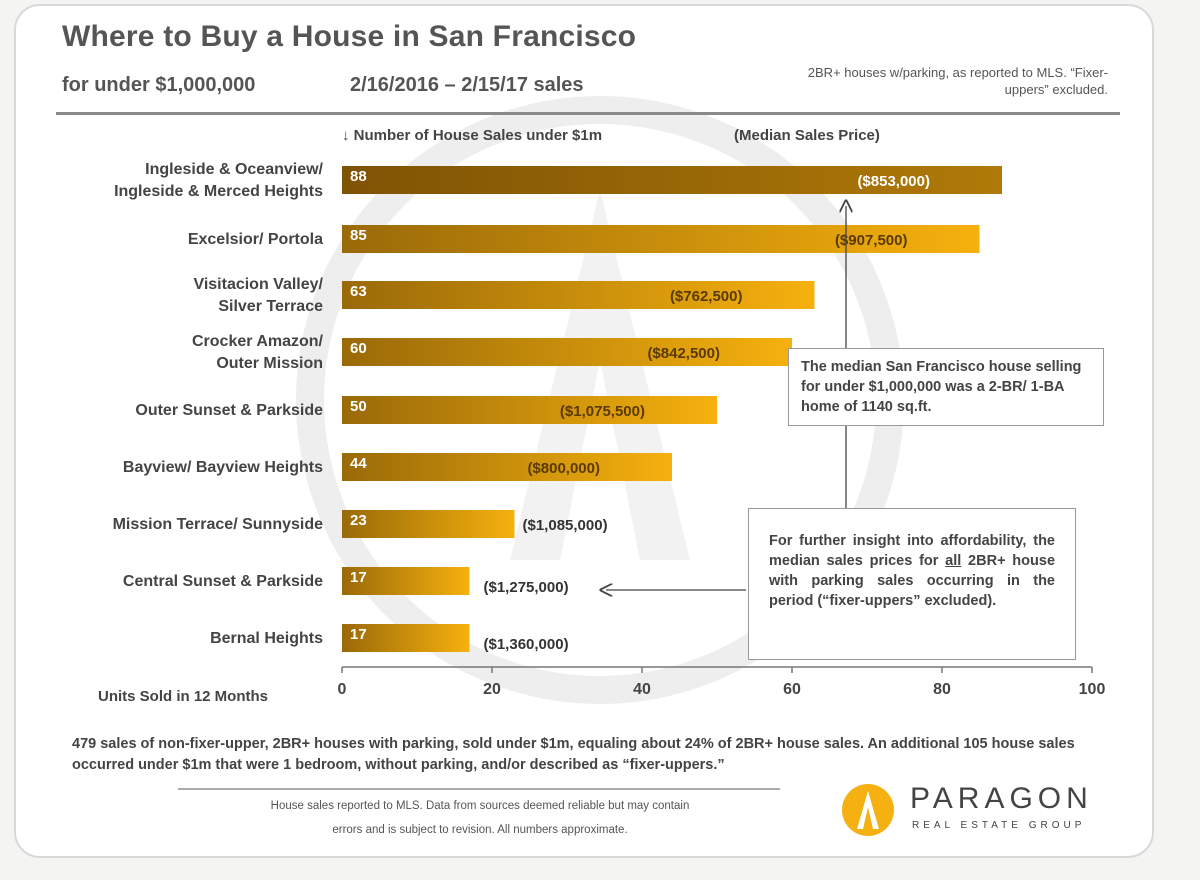 Image resolution: width=1200 pixels, height=880 pixels. I want to click on bar-value-label: 60, so click(358, 348).